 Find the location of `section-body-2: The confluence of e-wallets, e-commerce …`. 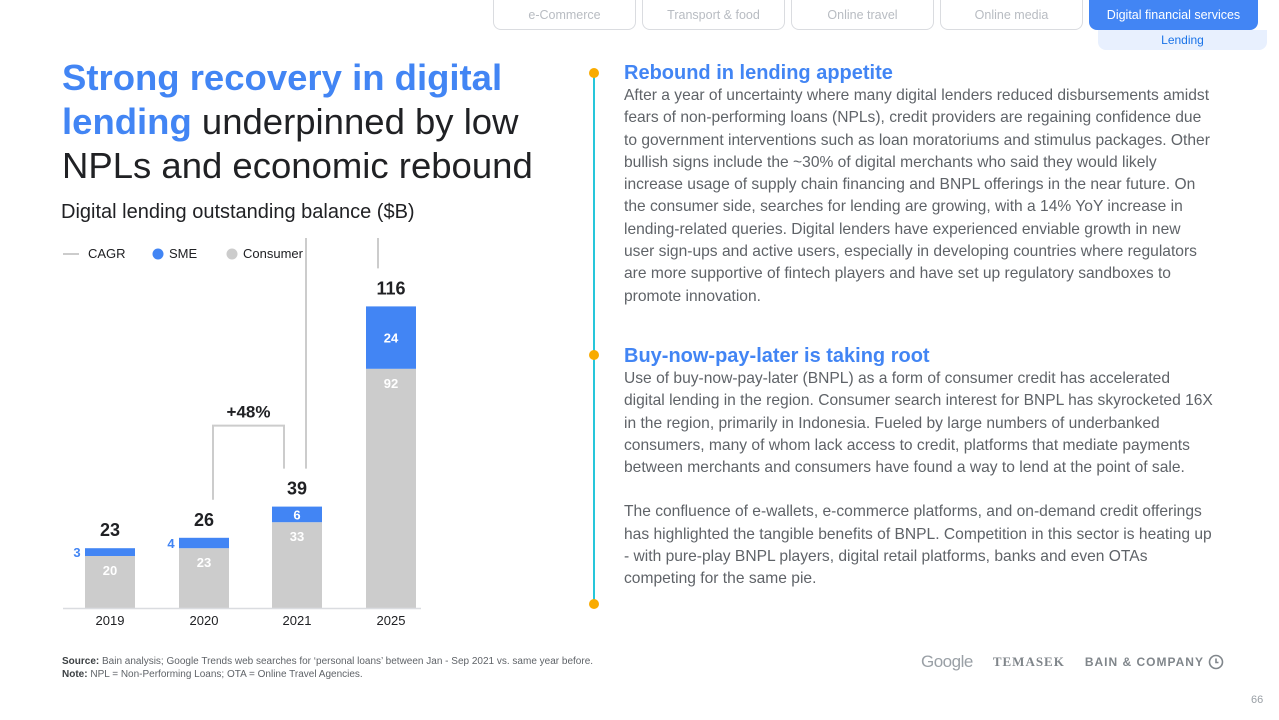

section-body-2: The confluence of e-wallets, e-commerce … is located at coordinates (918, 545).